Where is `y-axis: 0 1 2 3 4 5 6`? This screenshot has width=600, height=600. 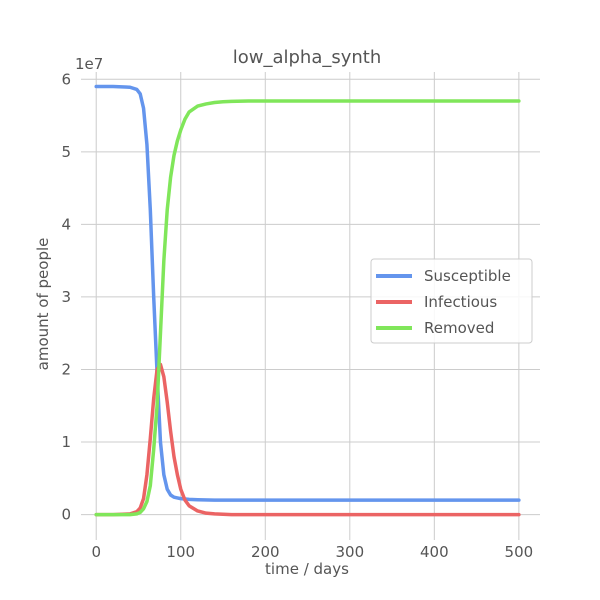
y-axis: 0 1 2 3 4 5 6 is located at coordinates (66, 296).